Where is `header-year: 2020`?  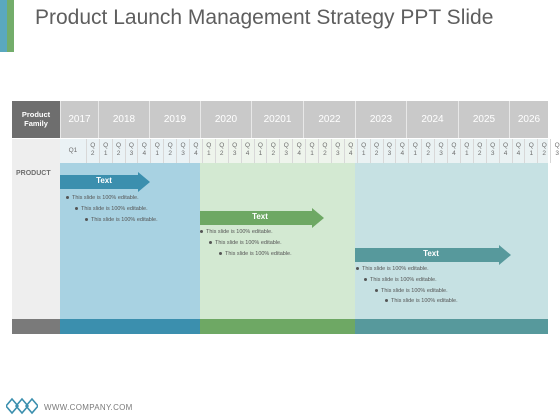 header-year: 2020 is located at coordinates (225, 119).